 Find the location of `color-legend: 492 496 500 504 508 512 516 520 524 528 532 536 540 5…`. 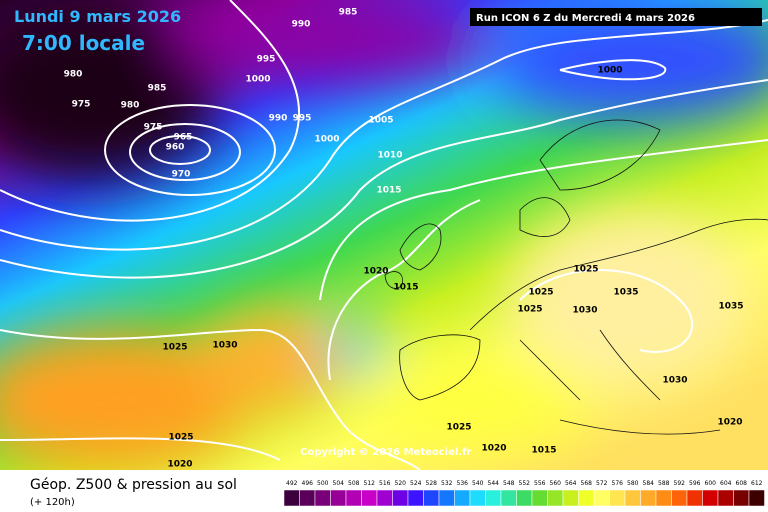

color-legend: 492 496 500 504 508 512 516 520 524 528 532 536 540 5… is located at coordinates (524, 493).